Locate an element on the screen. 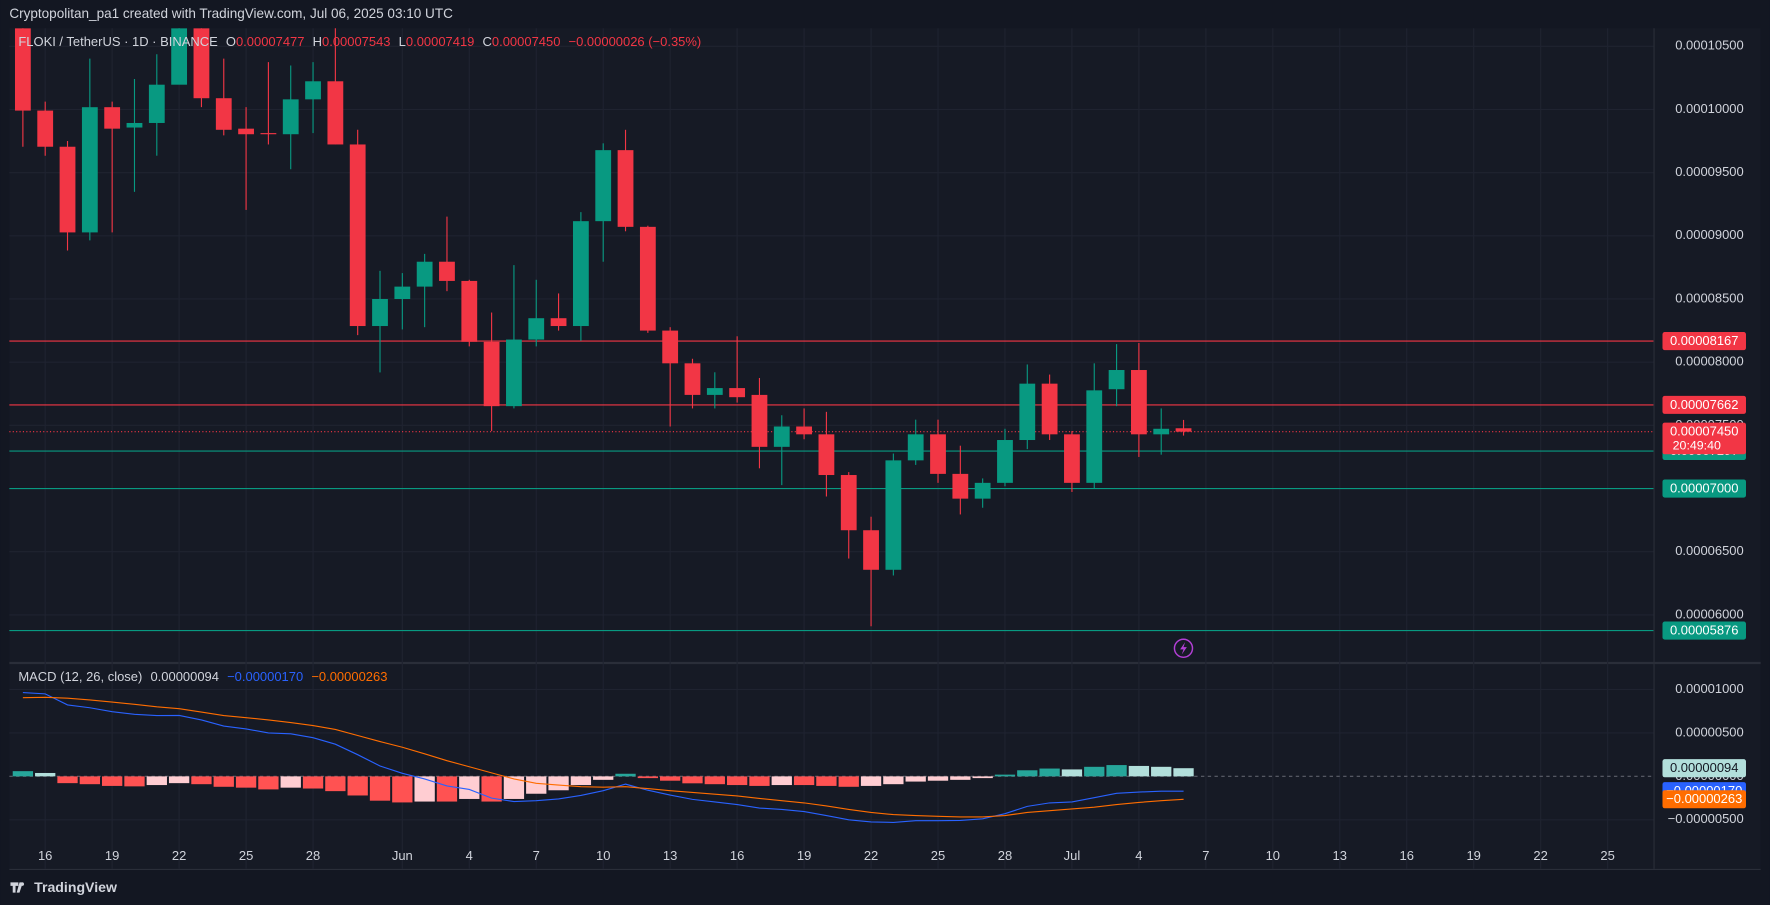 Image resolution: width=1770 pixels, height=905 pixels. countdown: 20:49:40 is located at coordinates (1697, 446).